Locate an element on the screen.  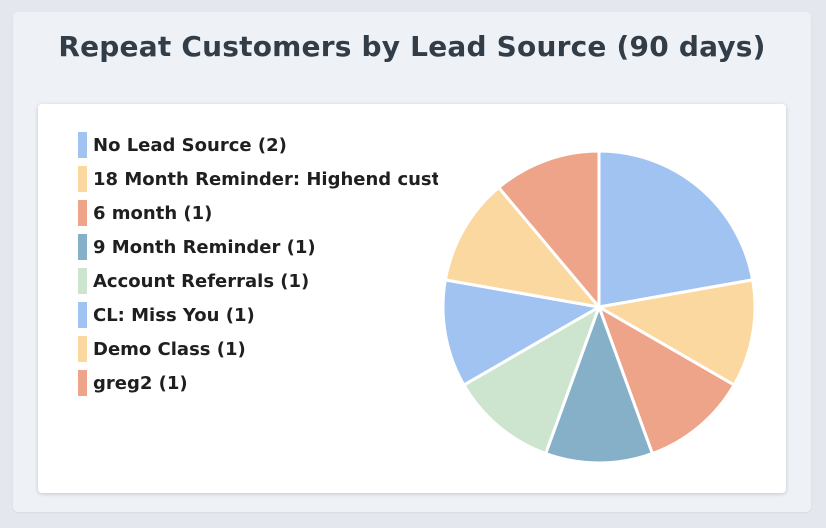
legend-item: Account Referrals (1) is located at coordinates (258, 281).